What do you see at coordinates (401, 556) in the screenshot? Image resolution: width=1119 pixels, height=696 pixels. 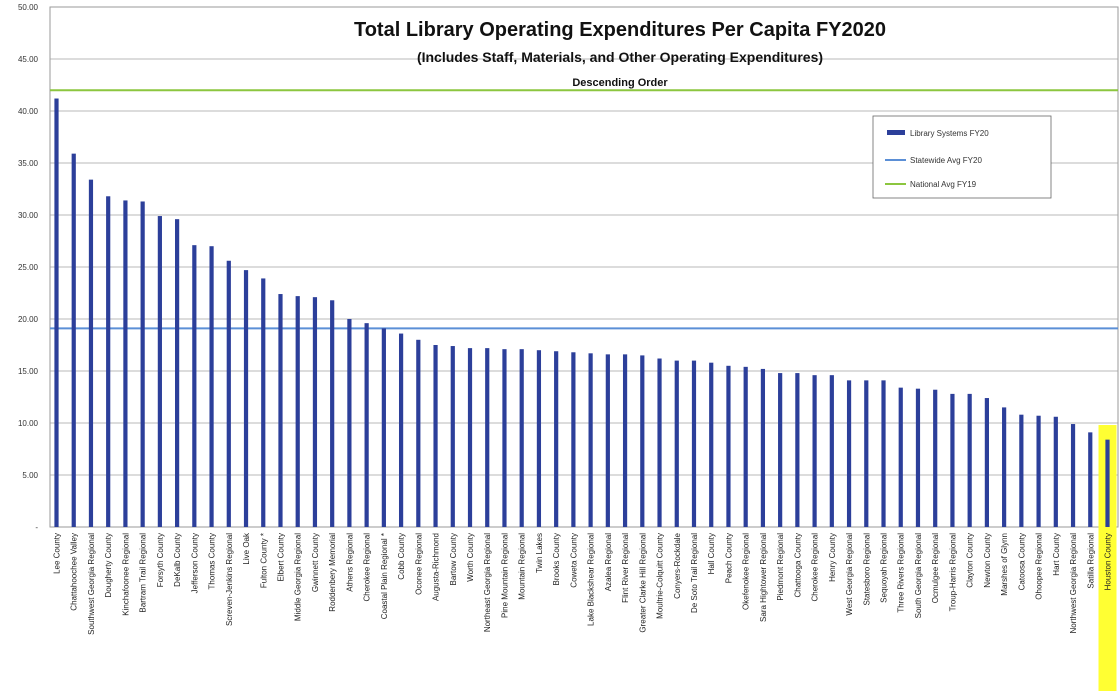 I see `x-tick-label: Cobb County` at bounding box center [401, 556].